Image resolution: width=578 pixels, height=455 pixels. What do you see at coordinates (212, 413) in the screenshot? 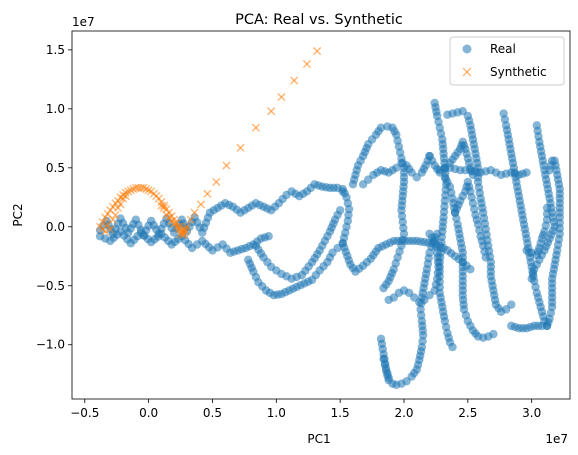
I see `x-tick-label: 0.5` at bounding box center [212, 413].